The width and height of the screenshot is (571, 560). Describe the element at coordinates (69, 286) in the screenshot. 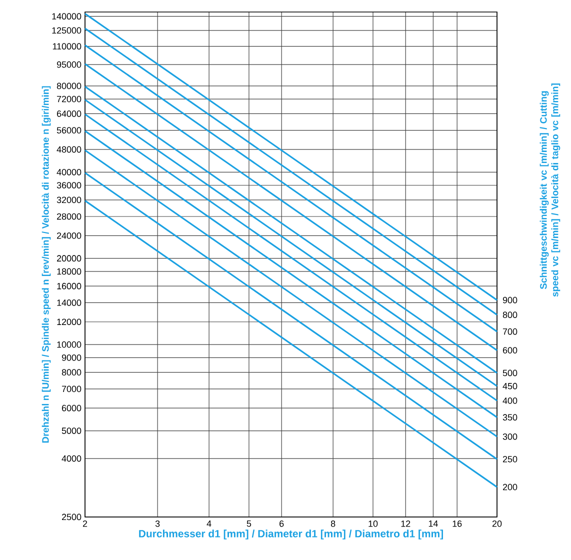

I see `y-tick-label: 16000` at that location.